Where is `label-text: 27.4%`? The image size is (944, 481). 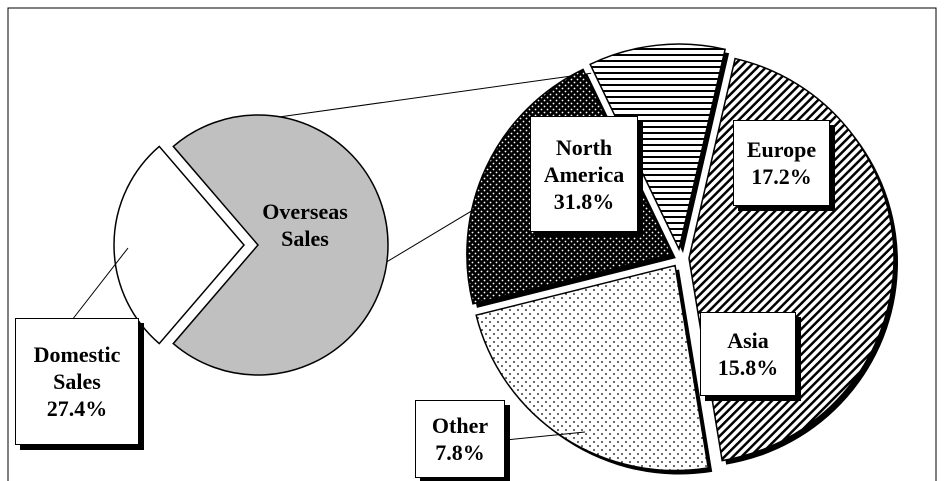 label-text: 27.4% is located at coordinates (77, 408).